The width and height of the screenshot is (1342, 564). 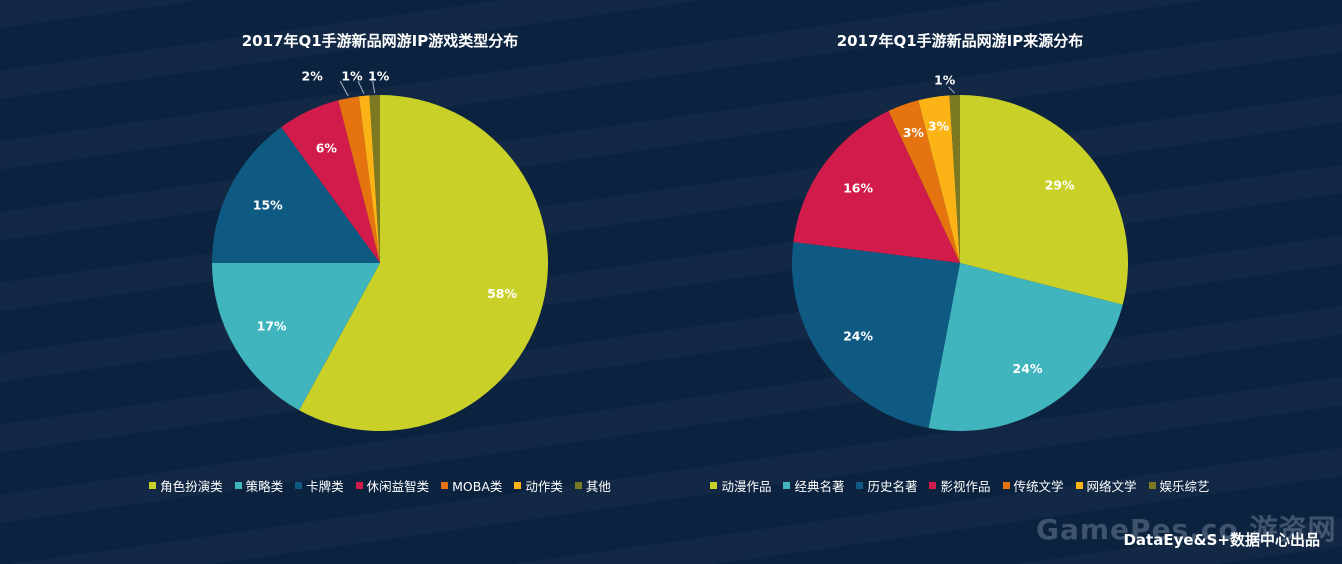 I want to click on legend-item: 动作类, so click(x=538, y=485).